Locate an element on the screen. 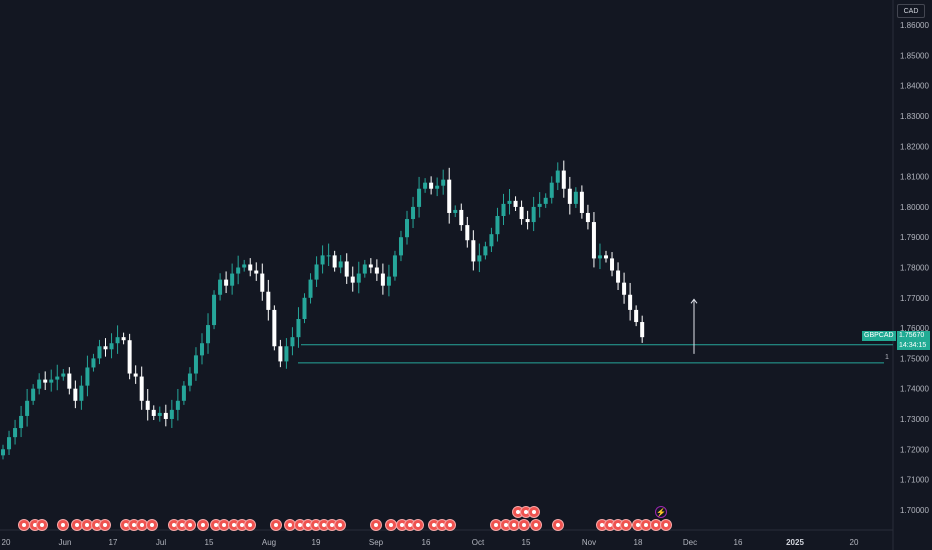  reference-line-marker: 1 is located at coordinates (887, 357).